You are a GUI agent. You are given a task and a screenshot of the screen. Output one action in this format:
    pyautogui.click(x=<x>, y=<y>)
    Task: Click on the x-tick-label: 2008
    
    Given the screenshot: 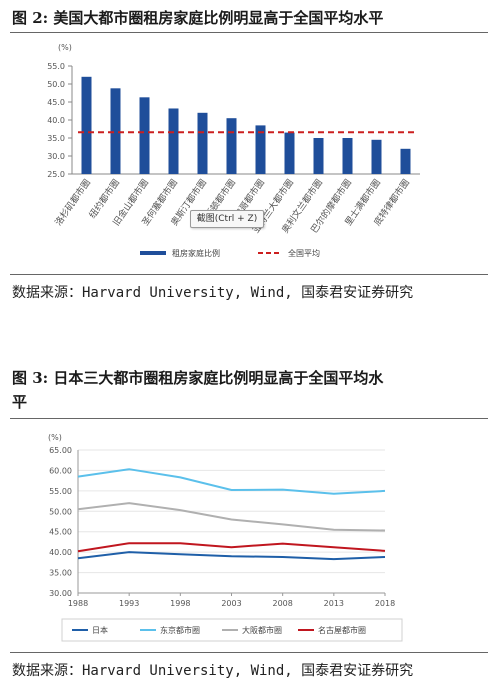 What is the action you would take?
    pyautogui.click(x=282, y=603)
    